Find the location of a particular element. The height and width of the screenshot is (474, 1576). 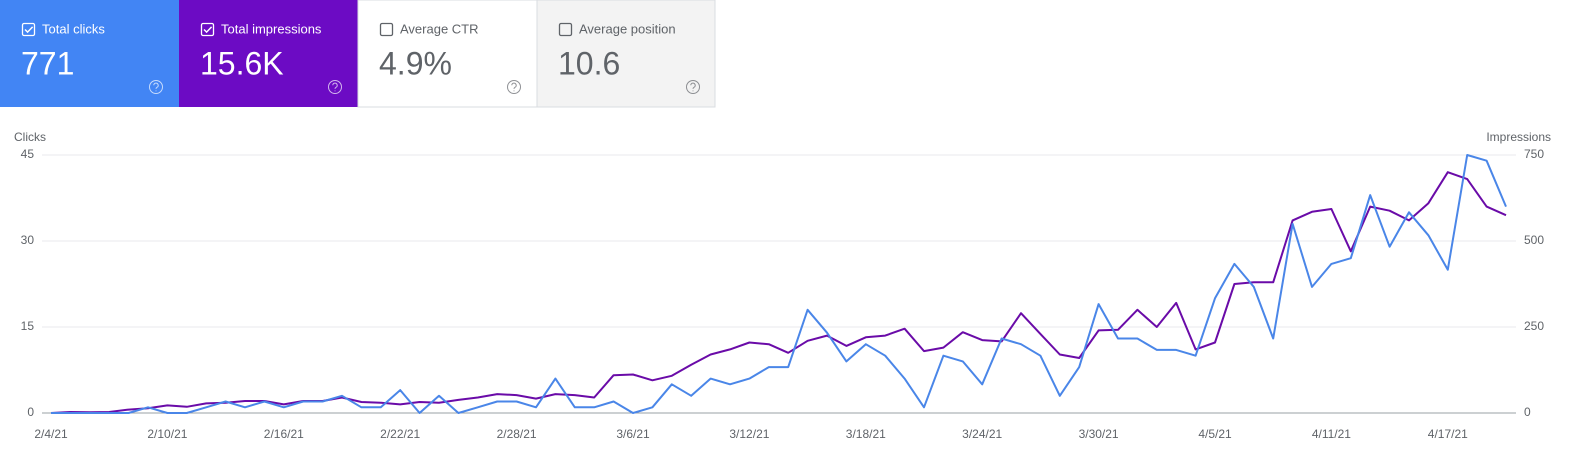

card-label: Average position is located at coordinates (627, 28).